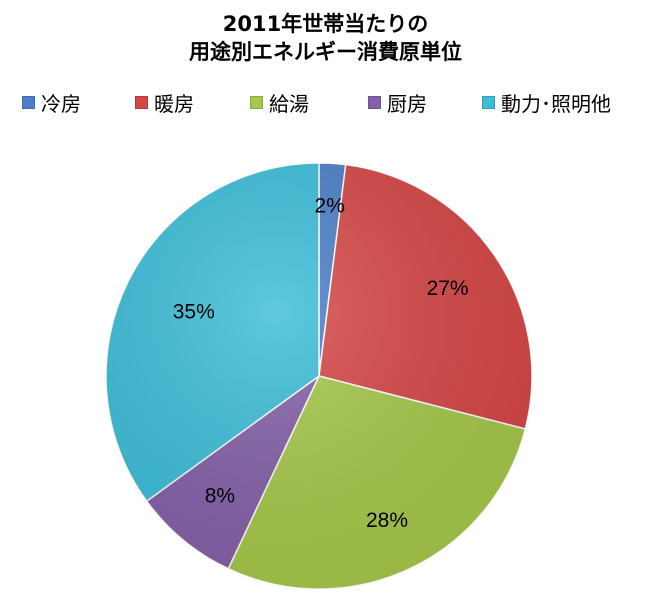  I want to click on legend-item-kitchen: 厨房, so click(397, 102).